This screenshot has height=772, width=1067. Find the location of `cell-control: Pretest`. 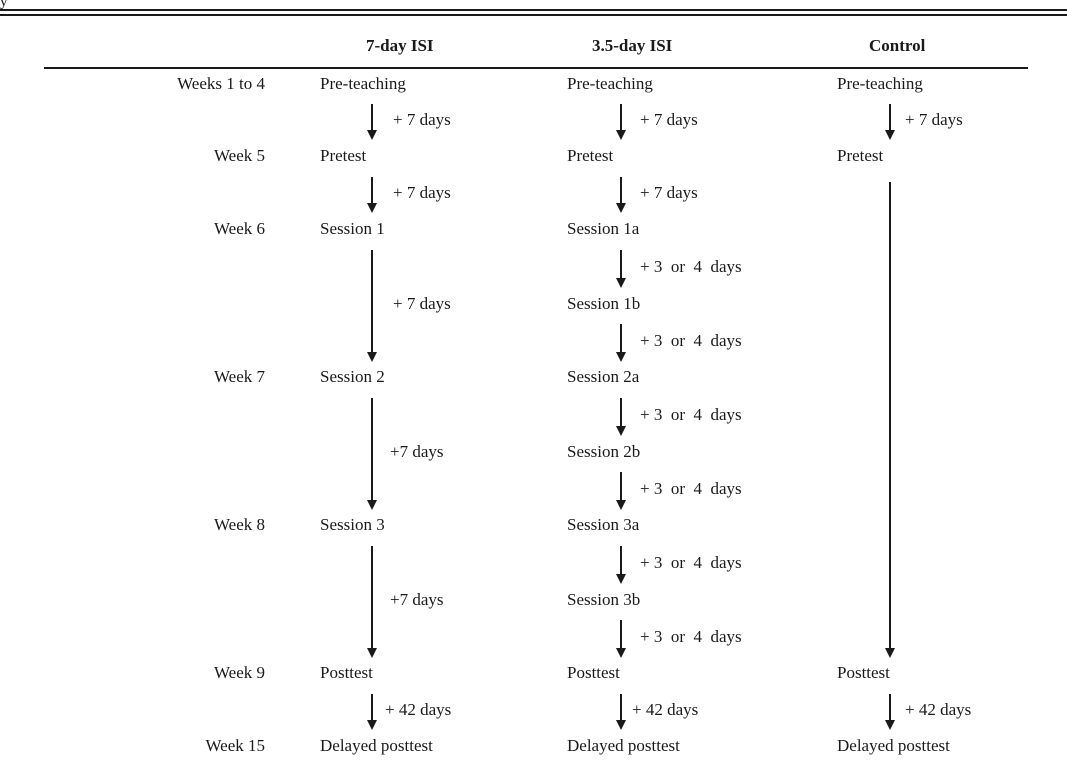

cell-control: Pretest is located at coordinates (860, 155).